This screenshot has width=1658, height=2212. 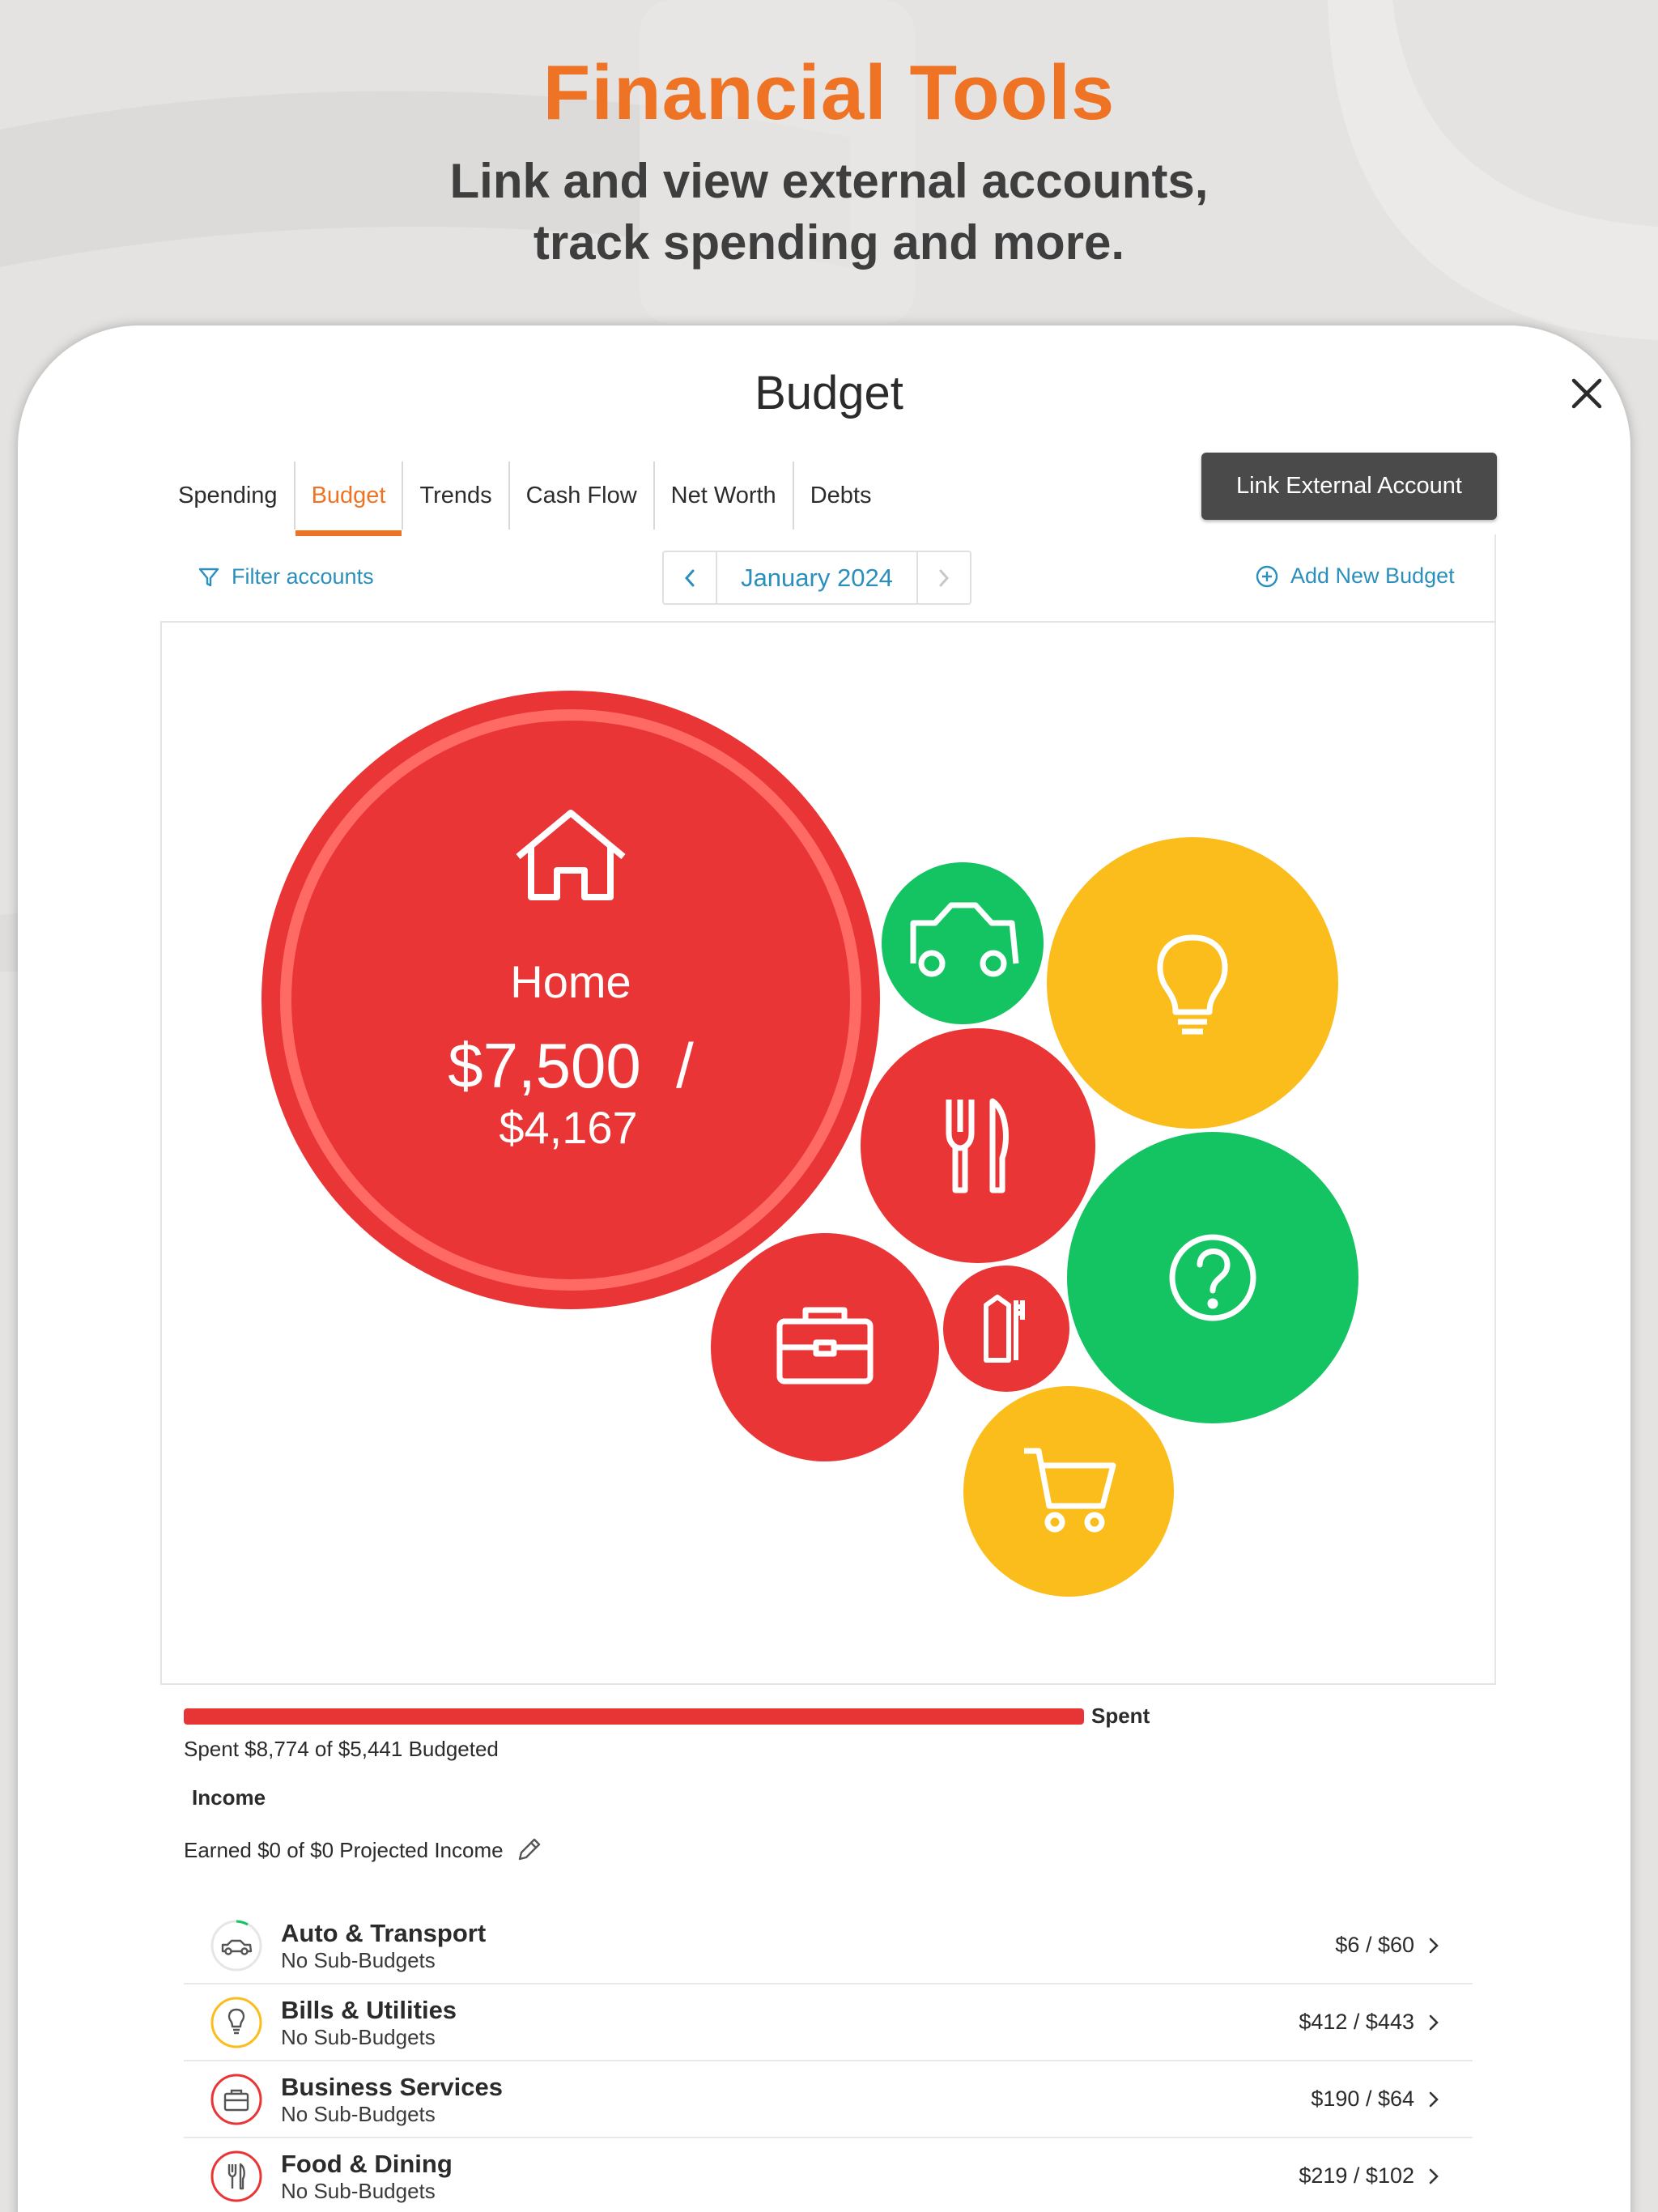 What do you see at coordinates (828, 2175) in the screenshot?
I see `list-item: Food & Dining No Sub-Budgets $219 / $102` at bounding box center [828, 2175].